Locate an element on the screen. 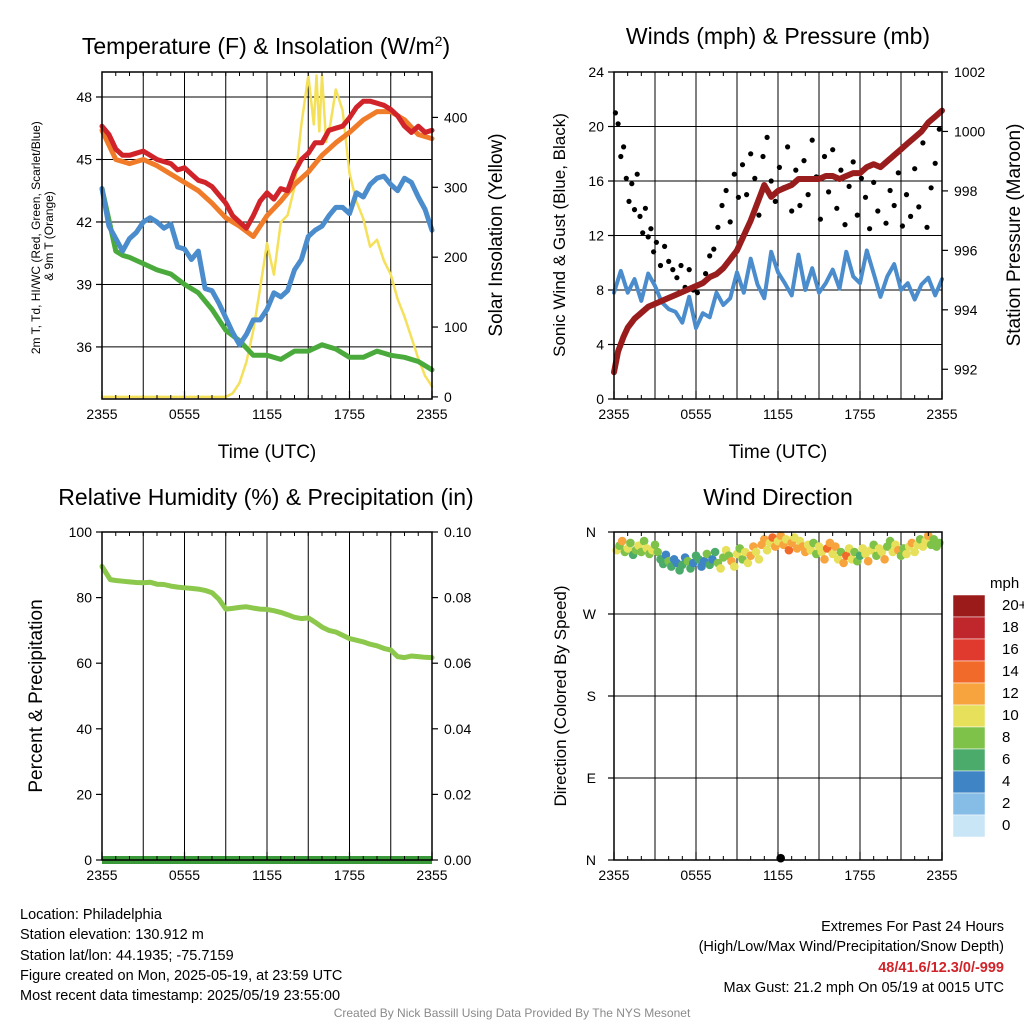 The image size is (1024, 1024). temperature-y2-tick-label: 300 is located at coordinates (456, 187).